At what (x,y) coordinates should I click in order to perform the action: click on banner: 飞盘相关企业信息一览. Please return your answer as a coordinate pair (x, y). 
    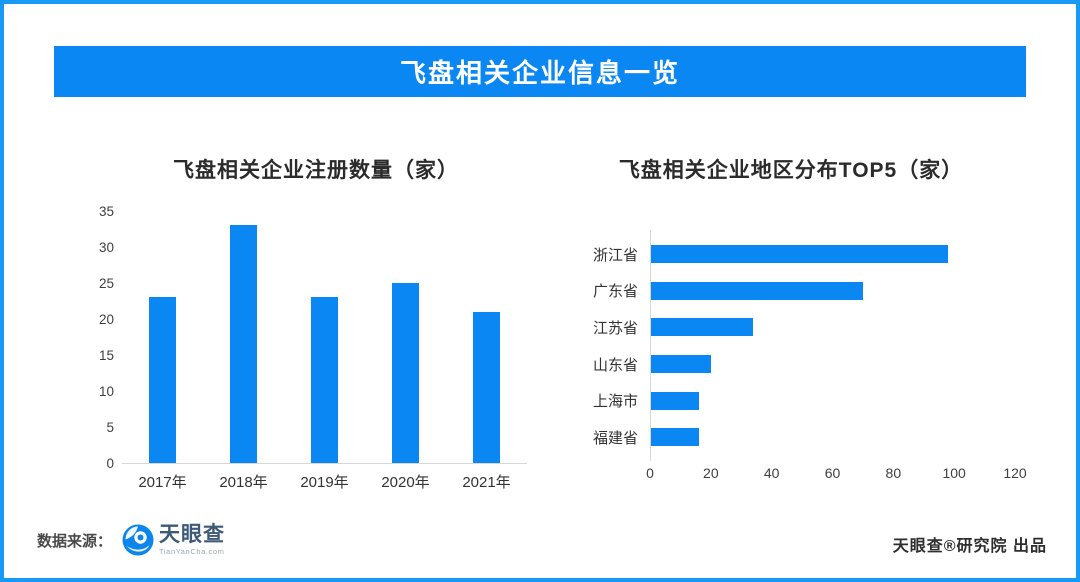
    Looking at the image, I should click on (540, 71).